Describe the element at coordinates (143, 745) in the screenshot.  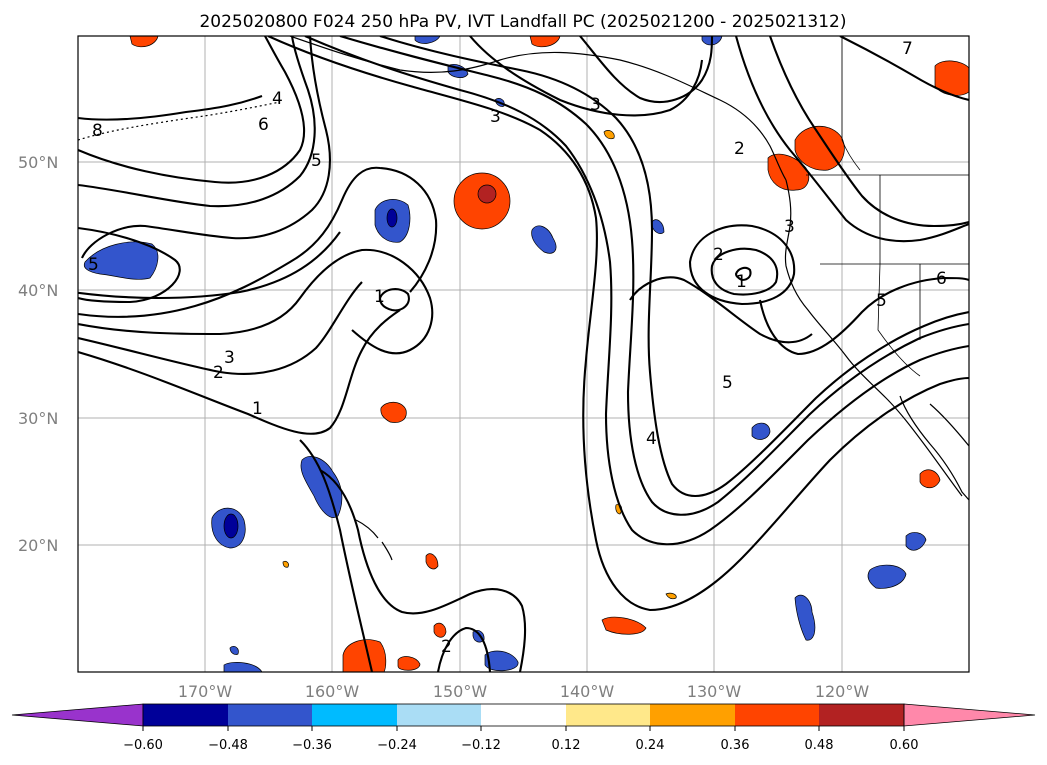
I see `colorbar-tick-label: −0.60` at that location.